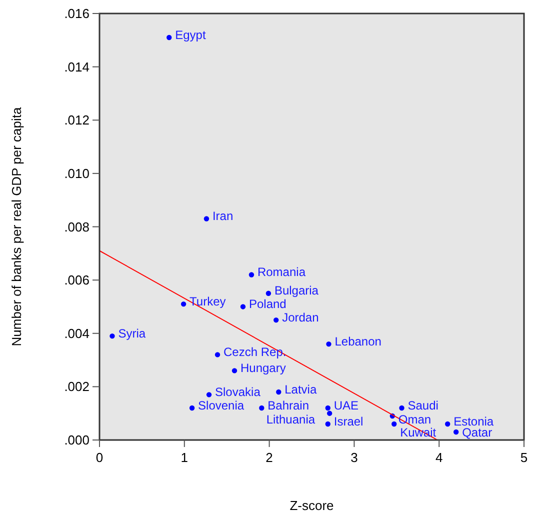 The width and height of the screenshot is (533, 519). What do you see at coordinates (354, 457) in the screenshot?
I see `x-tick-label: 3` at bounding box center [354, 457].